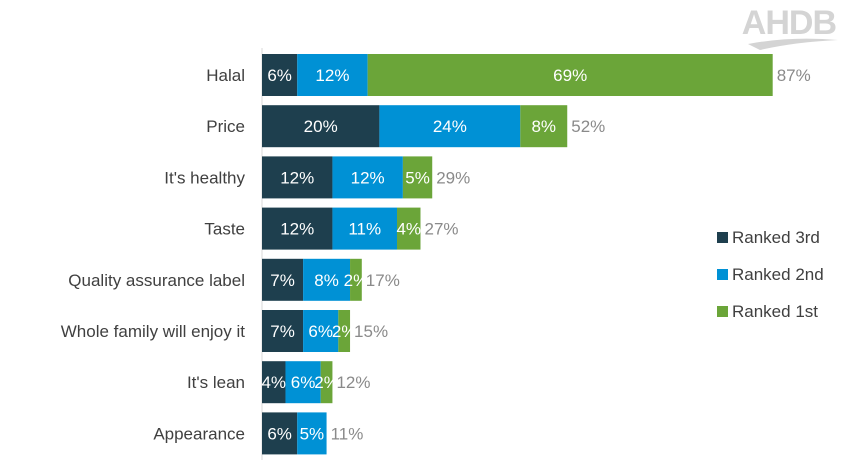 This screenshot has height=472, width=850. What do you see at coordinates (588, 126) in the screenshot?
I see `total-label: 52%` at bounding box center [588, 126].